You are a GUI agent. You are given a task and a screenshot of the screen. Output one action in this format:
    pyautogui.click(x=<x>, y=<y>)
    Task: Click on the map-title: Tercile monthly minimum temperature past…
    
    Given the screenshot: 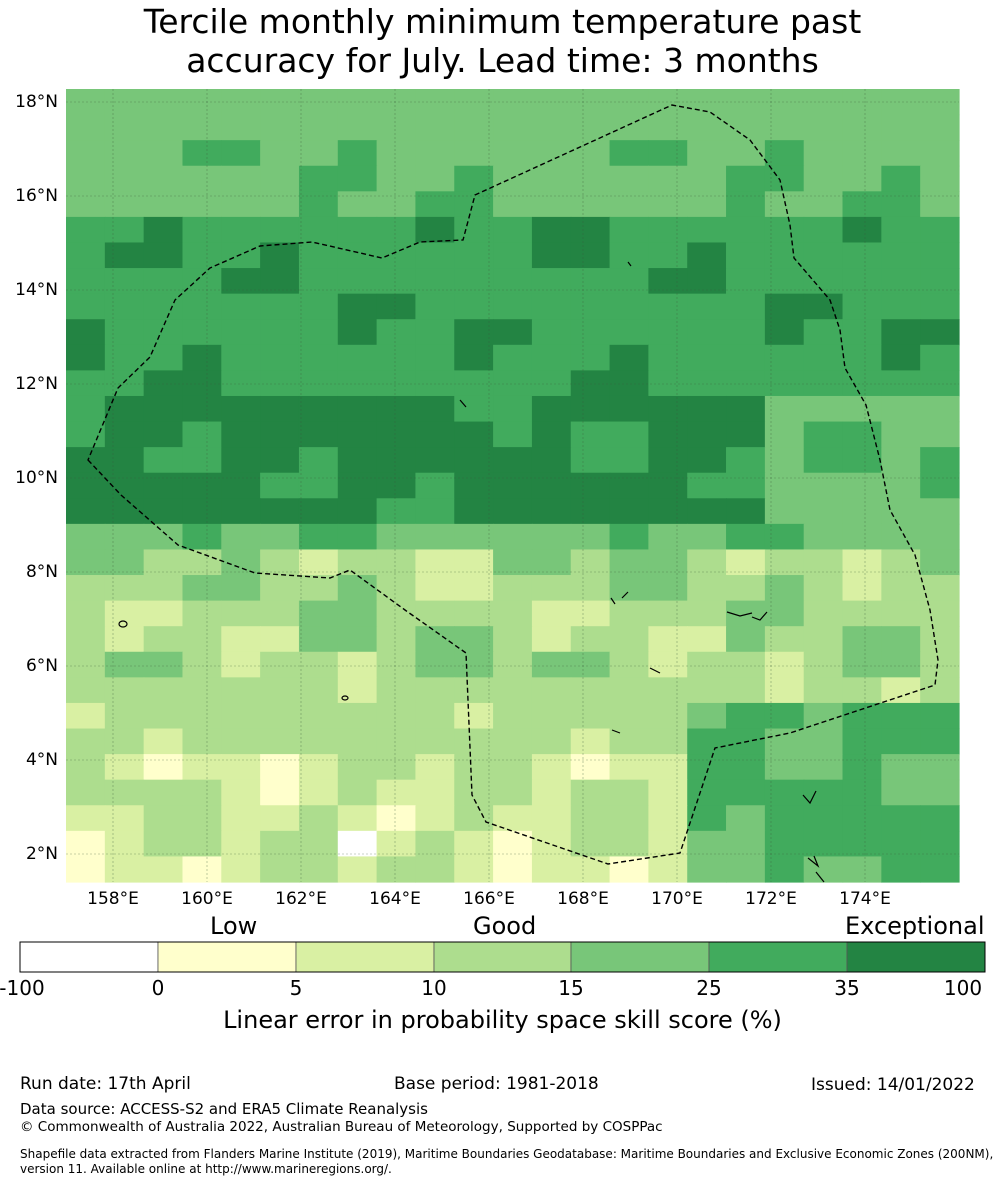 What is the action you would take?
    pyautogui.click(x=502, y=41)
    